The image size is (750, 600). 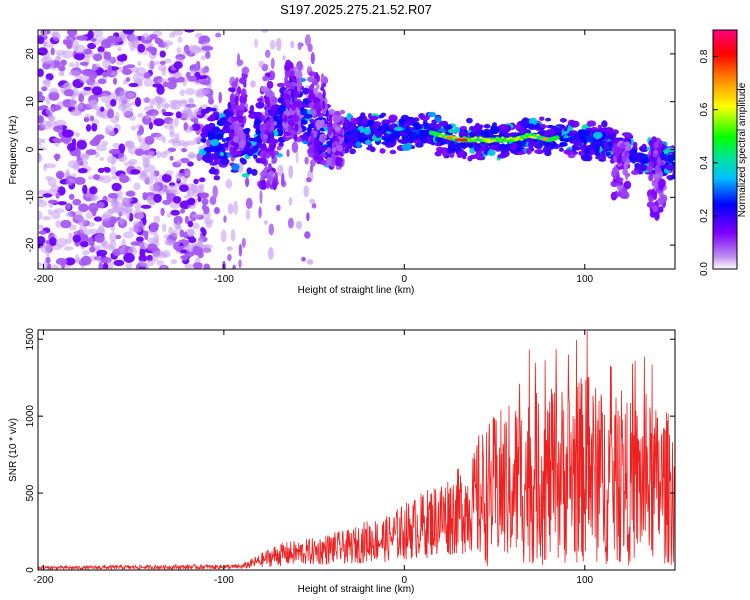 What do you see at coordinates (203, 140) in the screenshot?
I see `heatmap-cell-1973` at bounding box center [203, 140].